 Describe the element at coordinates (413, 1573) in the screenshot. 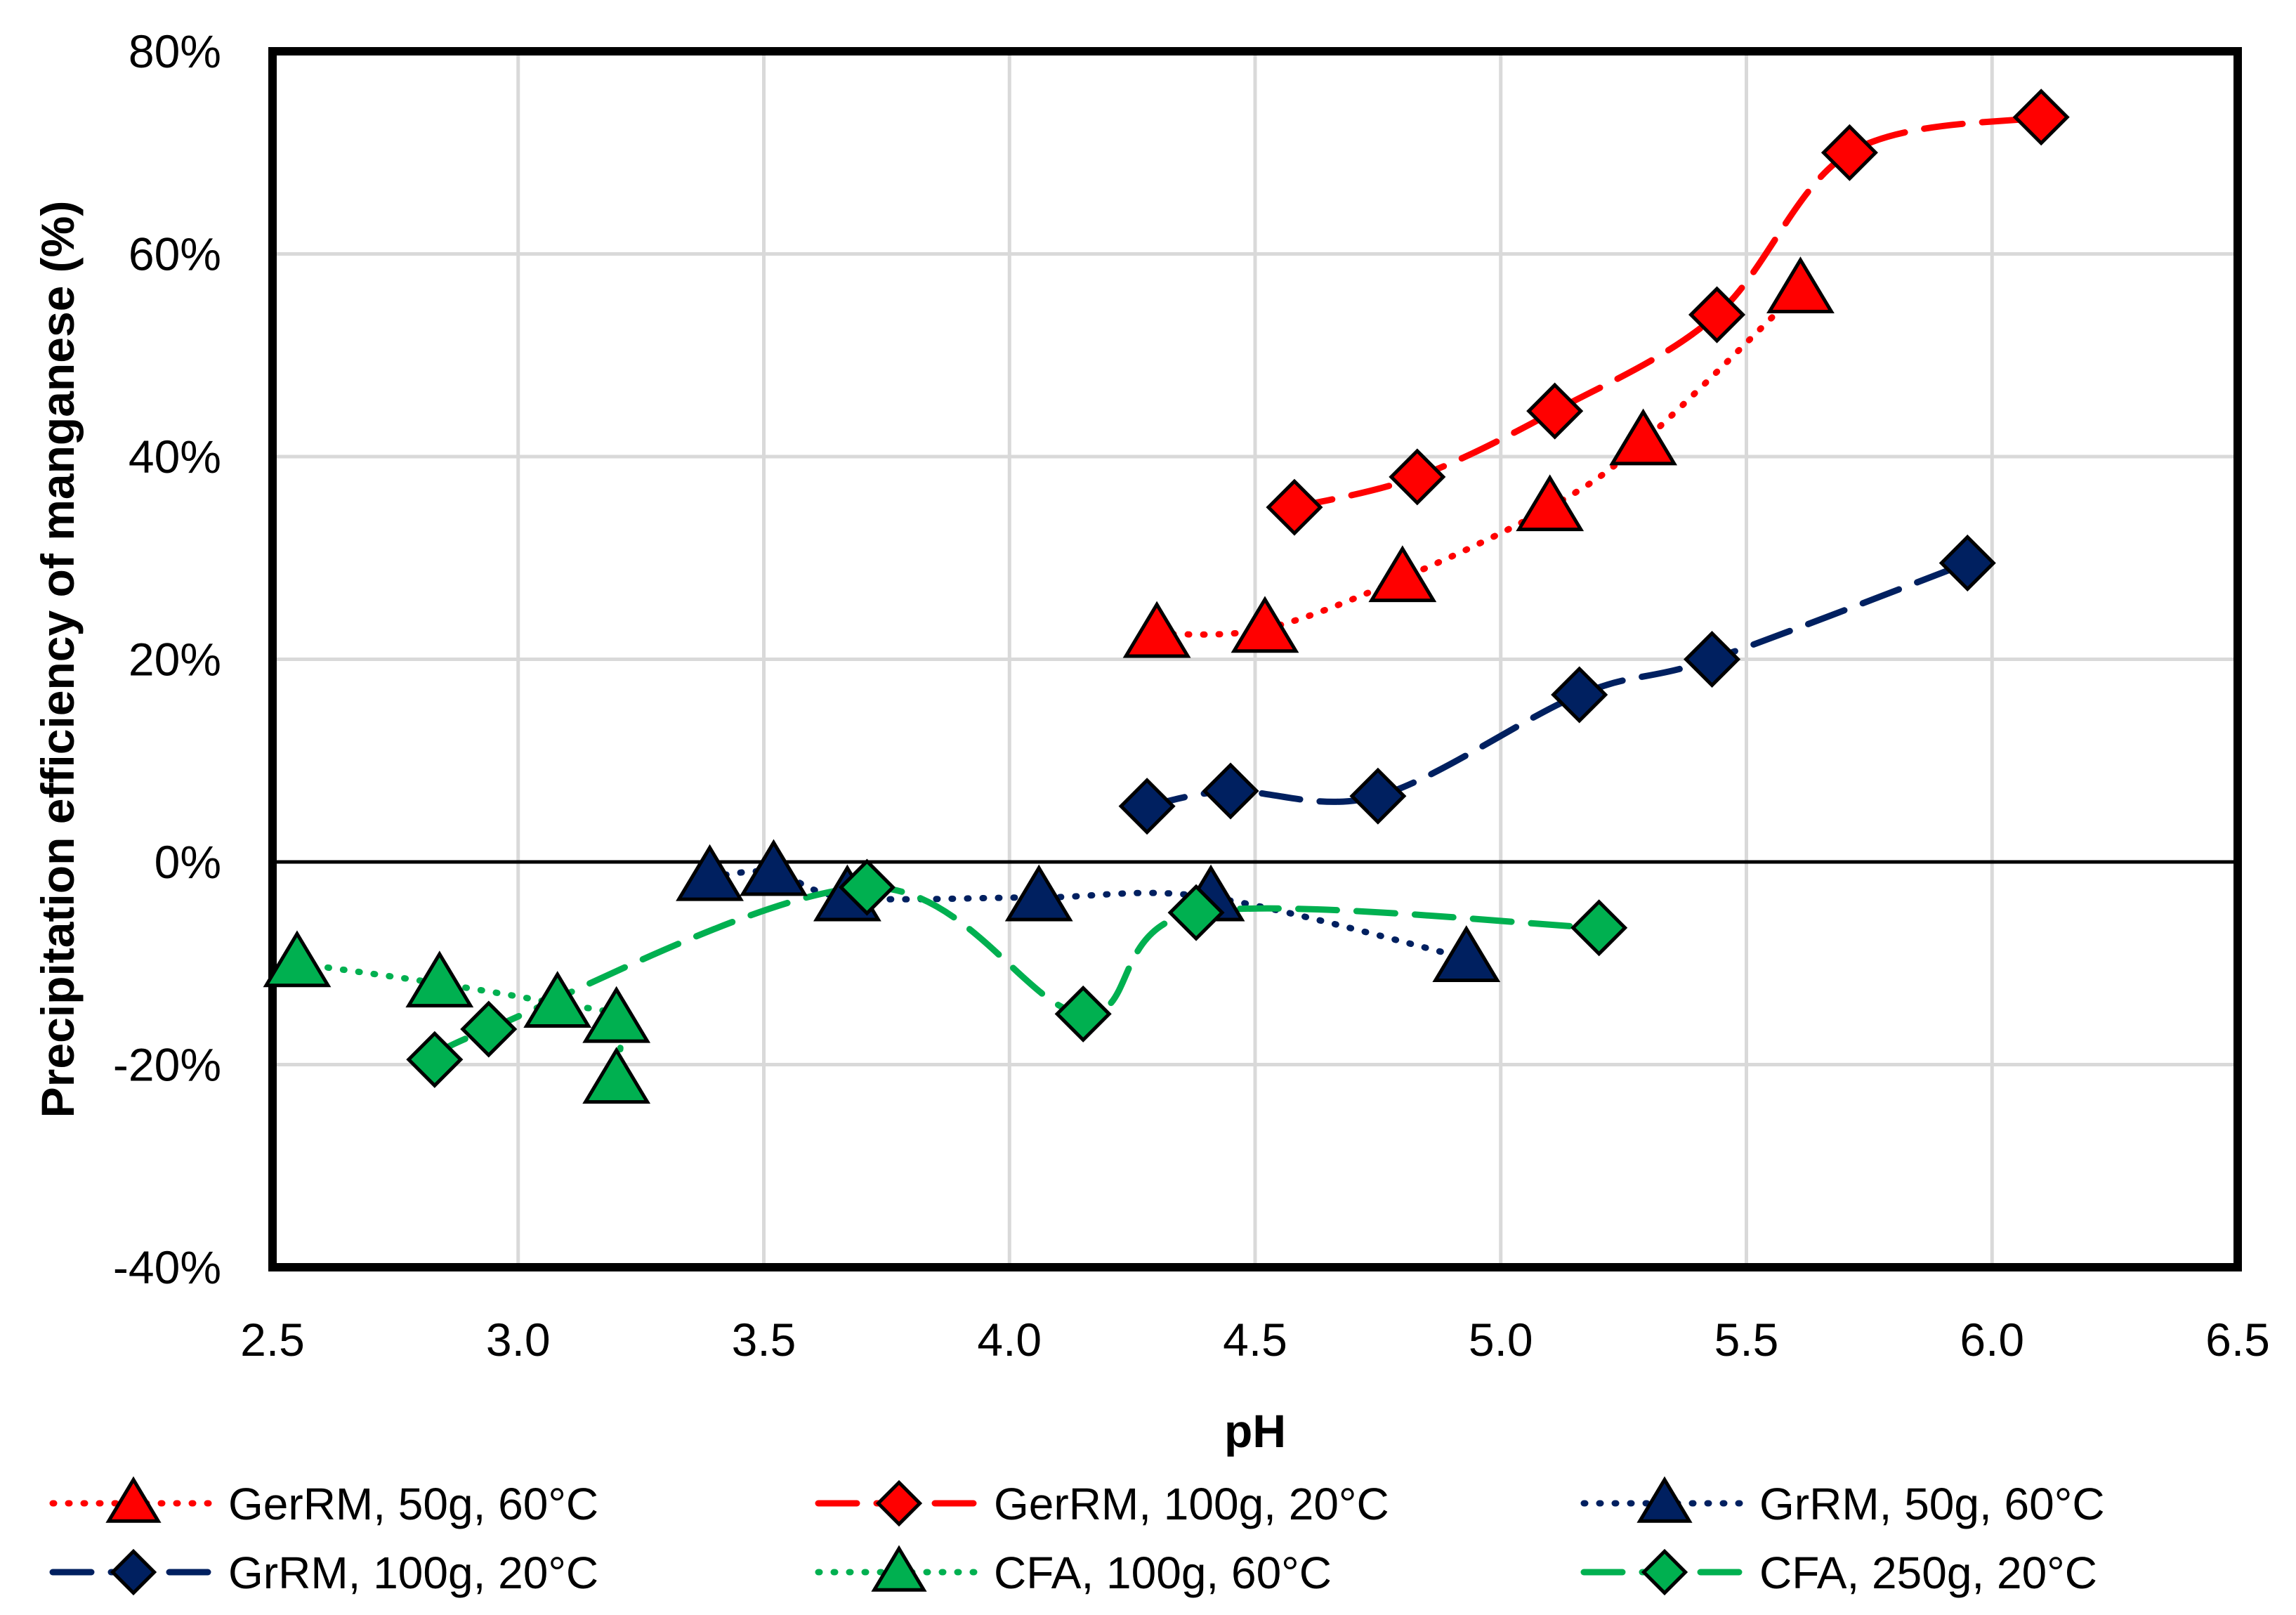

I see `legend-label: GrRM, 100g, 20°C` at that location.